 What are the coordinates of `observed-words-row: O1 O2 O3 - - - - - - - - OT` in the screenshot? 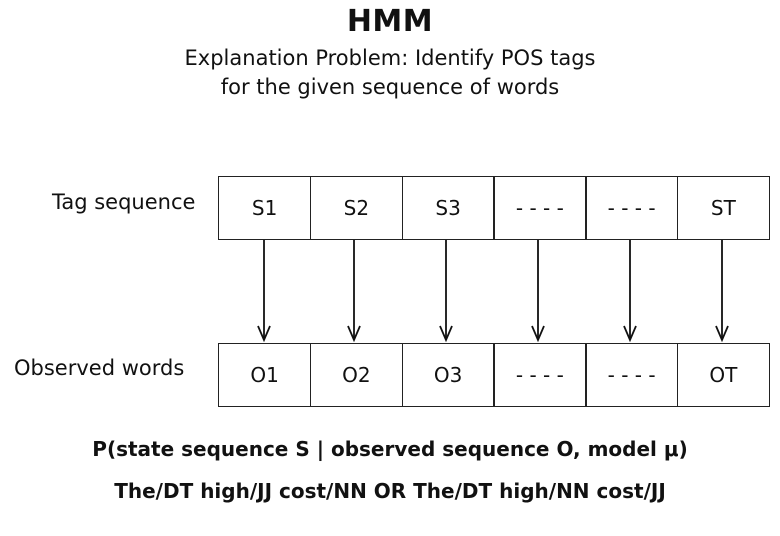 It's located at (494, 375).